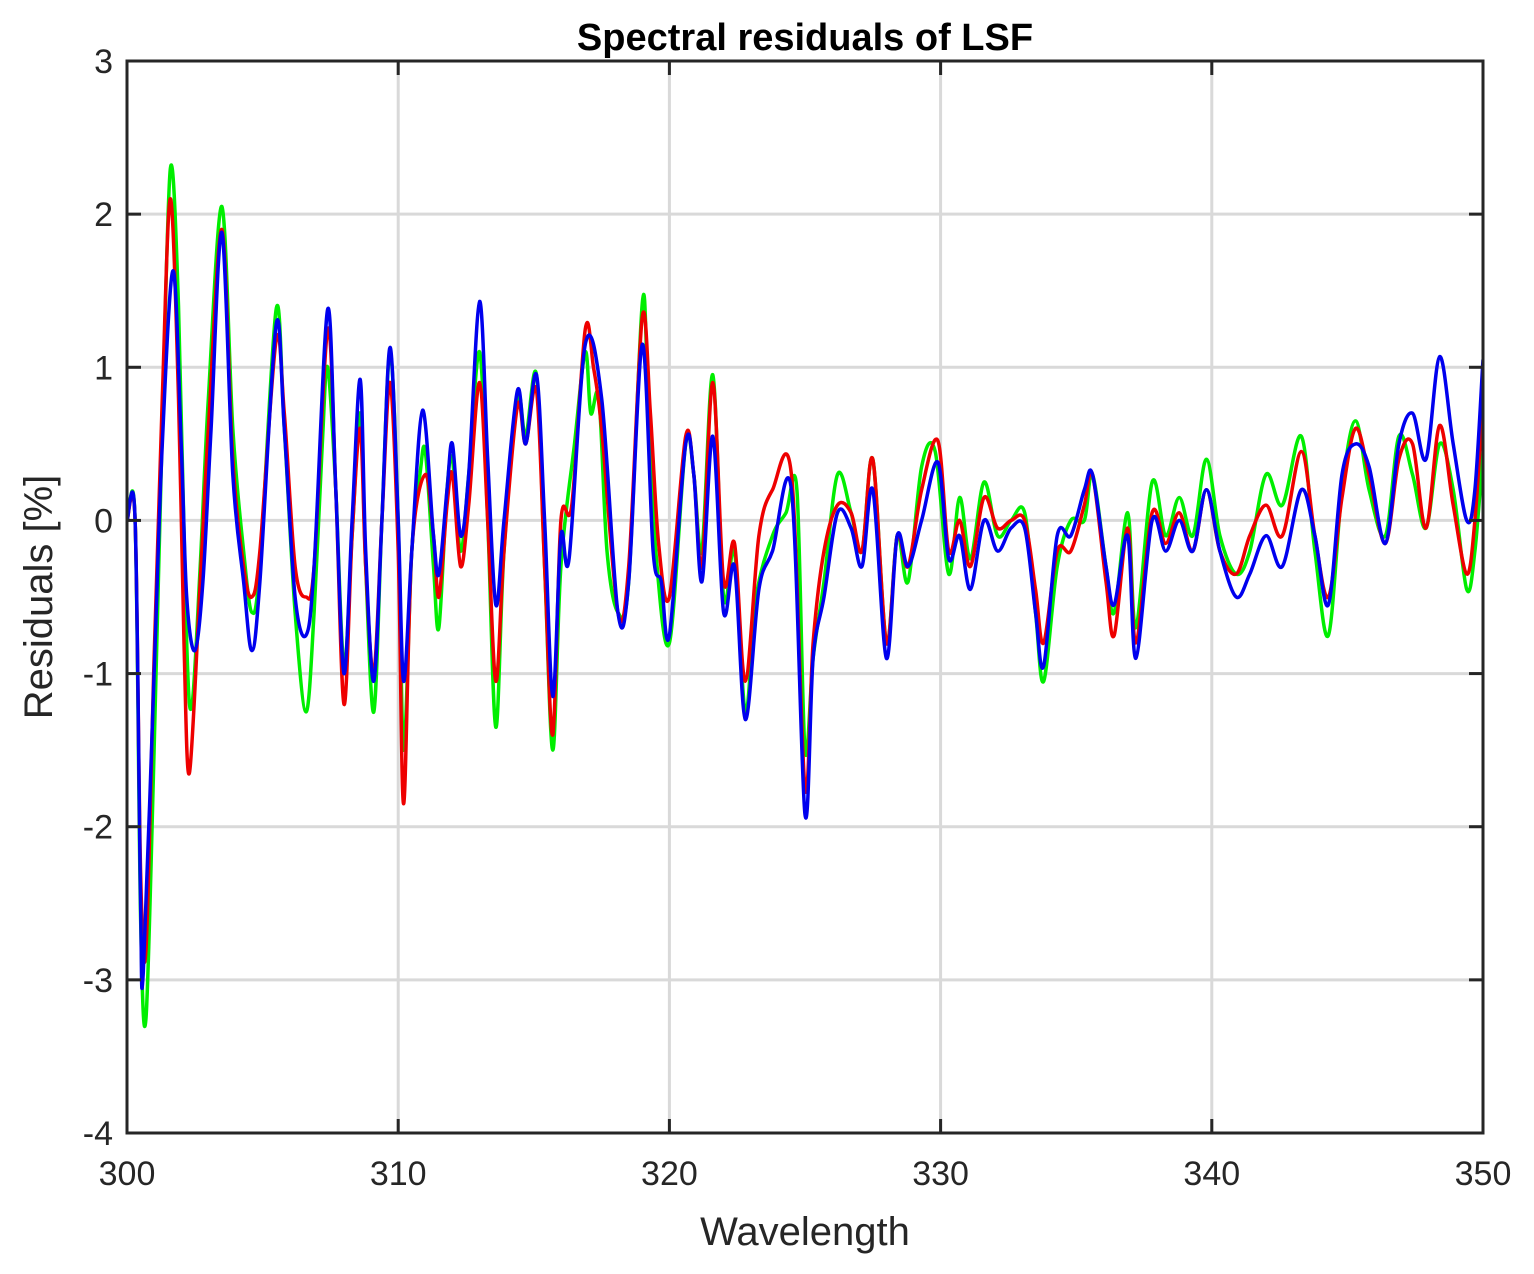 Image resolution: width=1534 pixels, height=1274 pixels. What do you see at coordinates (98, 598) in the screenshot?
I see `y-tick-labels: 3 2 1 0 -1 -2 -3 -4` at bounding box center [98, 598].